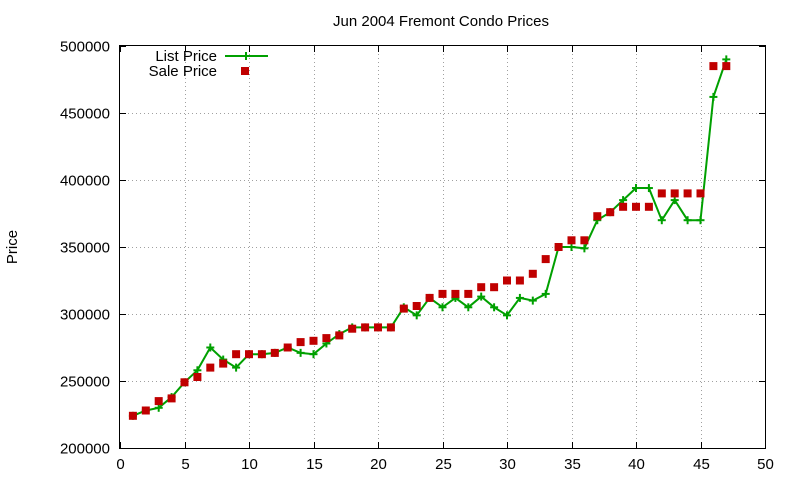  I want to click on y-tick-label: 400000, so click(85, 181).